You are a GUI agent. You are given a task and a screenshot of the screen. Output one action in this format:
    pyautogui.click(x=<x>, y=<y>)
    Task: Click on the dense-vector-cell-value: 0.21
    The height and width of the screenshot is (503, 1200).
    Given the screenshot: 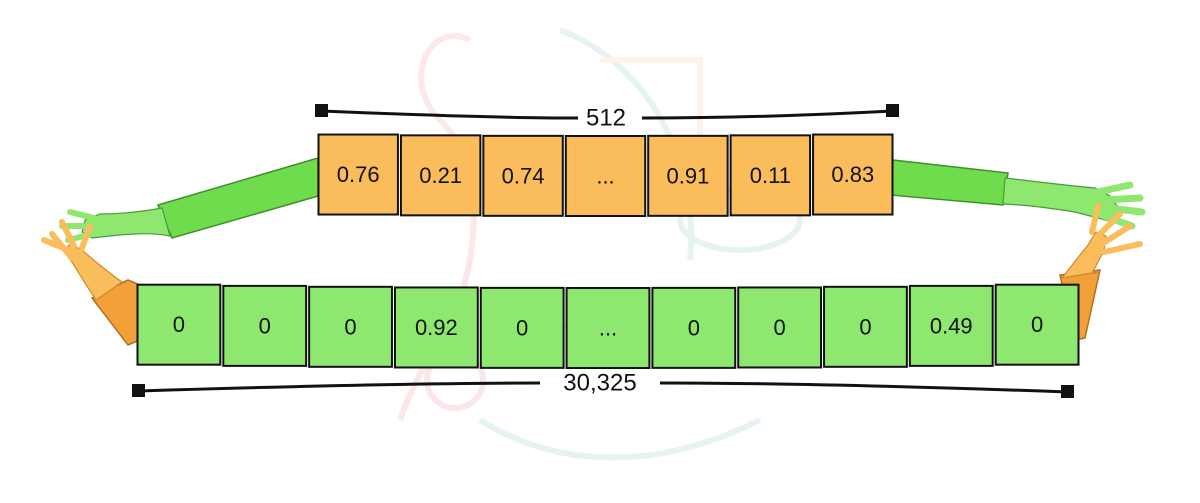 What is the action you would take?
    pyautogui.click(x=440, y=175)
    